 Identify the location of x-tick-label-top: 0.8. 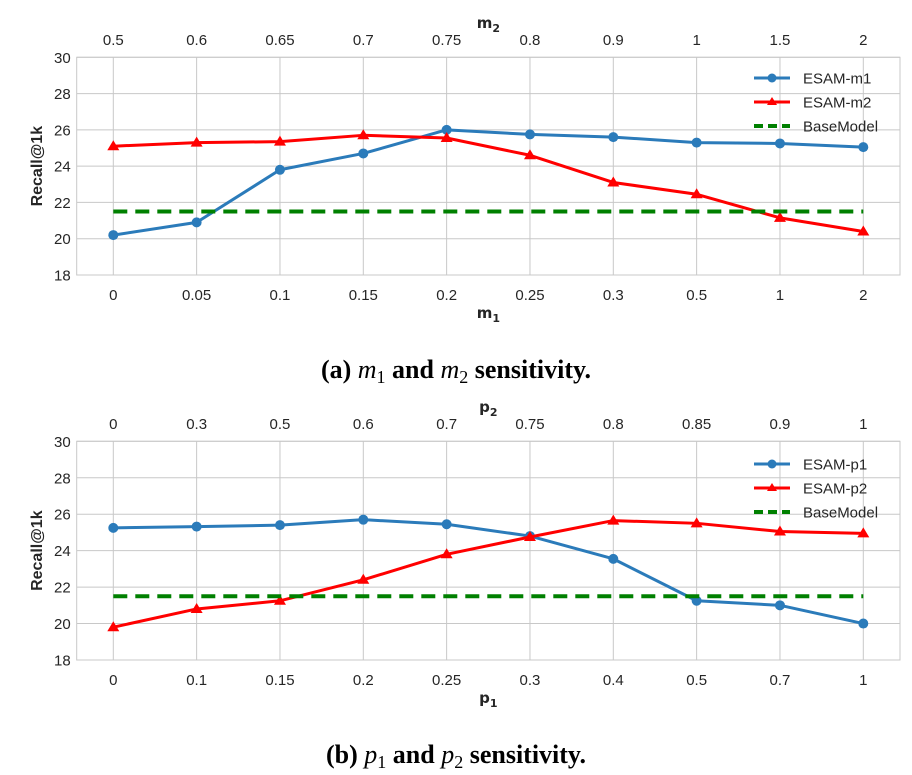
(613, 424).